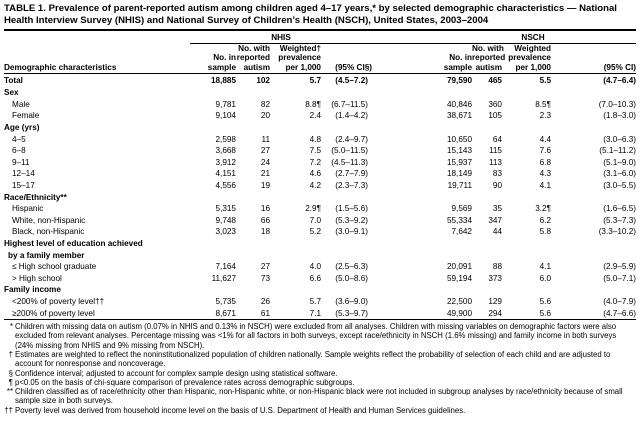 Image resolution: width=640 pixels, height=444 pixels. I want to click on cell: 9,569, so click(462, 209).